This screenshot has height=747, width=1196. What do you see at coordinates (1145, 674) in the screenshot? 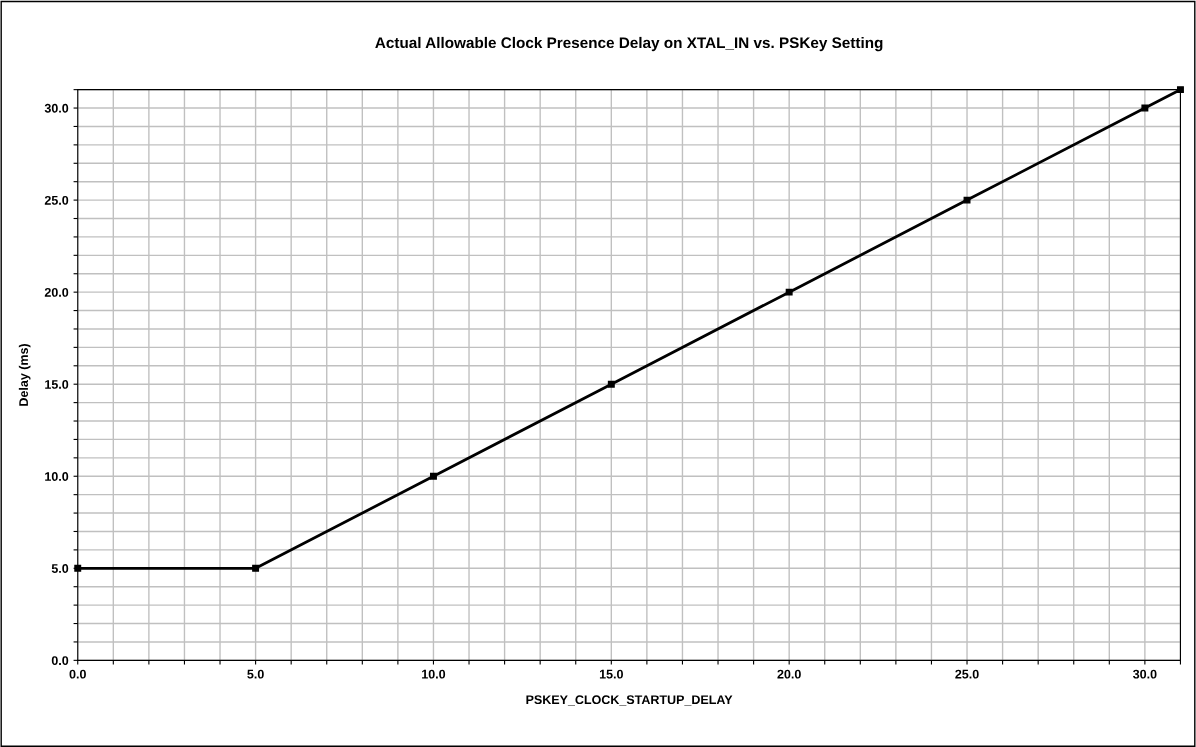
I see `x-tick-label: 30.0` at bounding box center [1145, 674].